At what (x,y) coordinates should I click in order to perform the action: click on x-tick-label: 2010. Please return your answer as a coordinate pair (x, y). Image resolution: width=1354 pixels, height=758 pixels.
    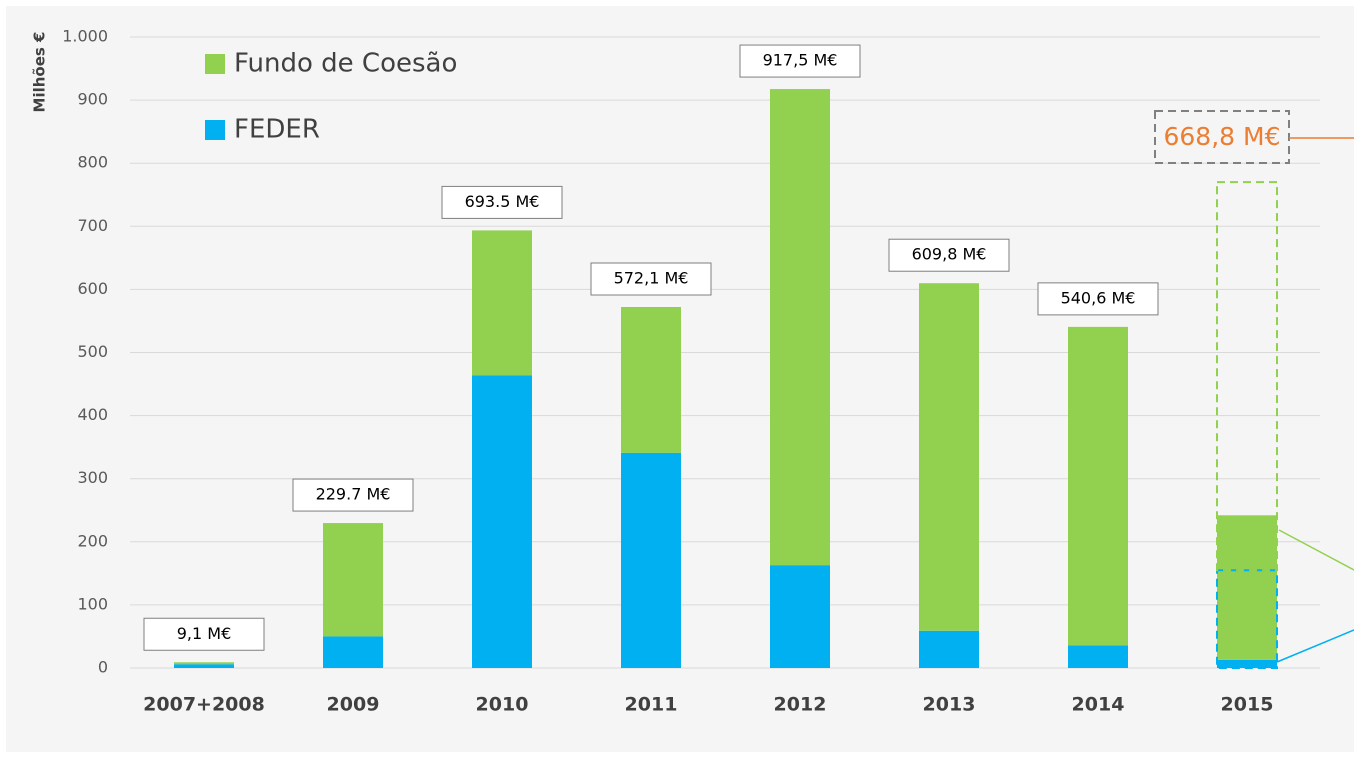
    Looking at the image, I should click on (502, 705).